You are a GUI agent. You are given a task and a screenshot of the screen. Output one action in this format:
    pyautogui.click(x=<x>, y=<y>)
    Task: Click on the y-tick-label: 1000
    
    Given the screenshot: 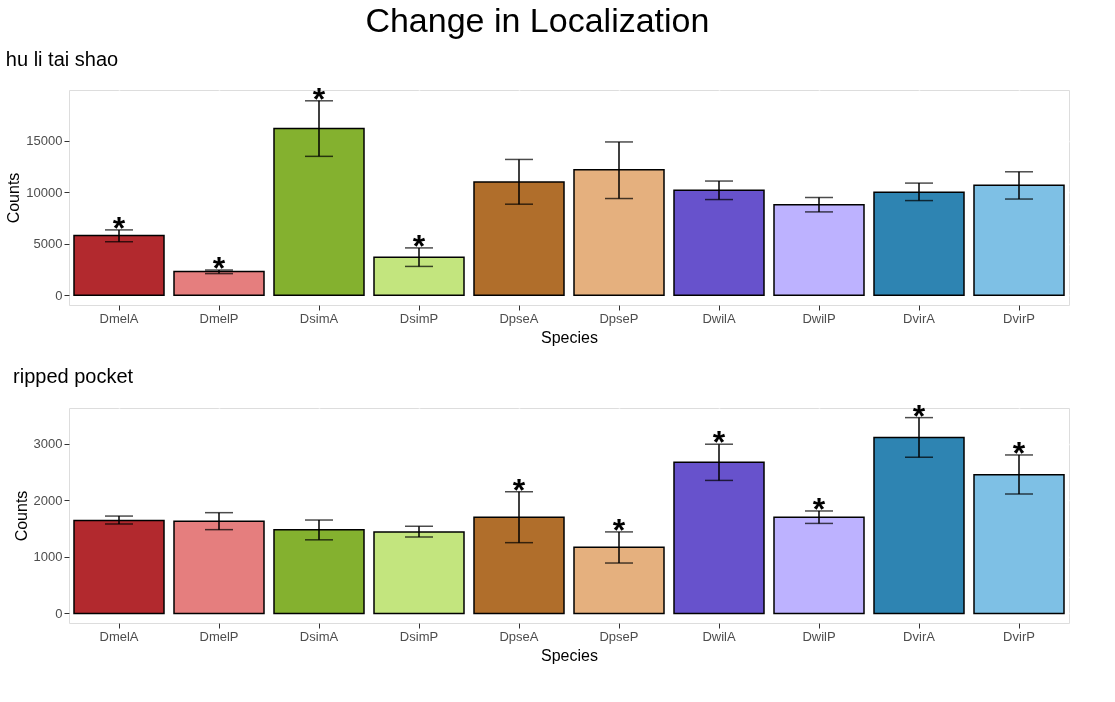 What is the action you would take?
    pyautogui.click(x=48, y=557)
    